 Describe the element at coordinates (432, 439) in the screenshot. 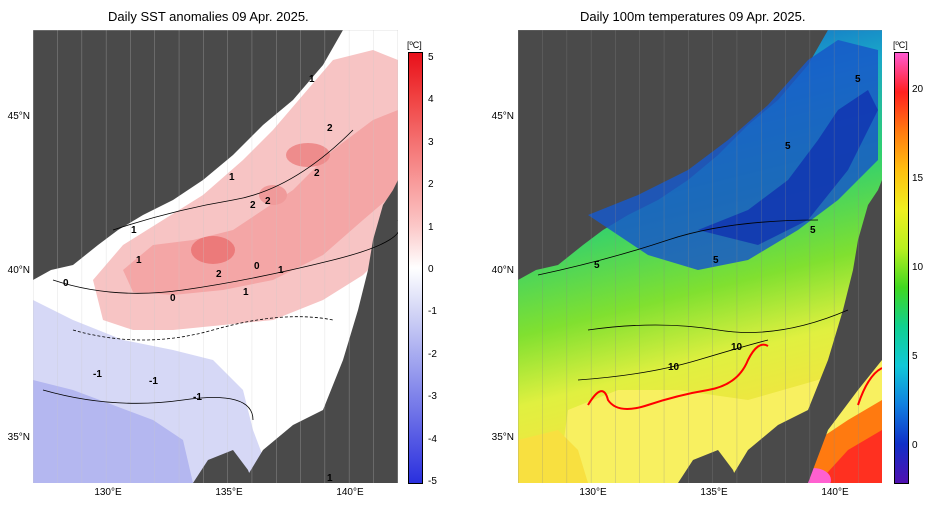

I see `colorbar-tick-label: -4` at that location.